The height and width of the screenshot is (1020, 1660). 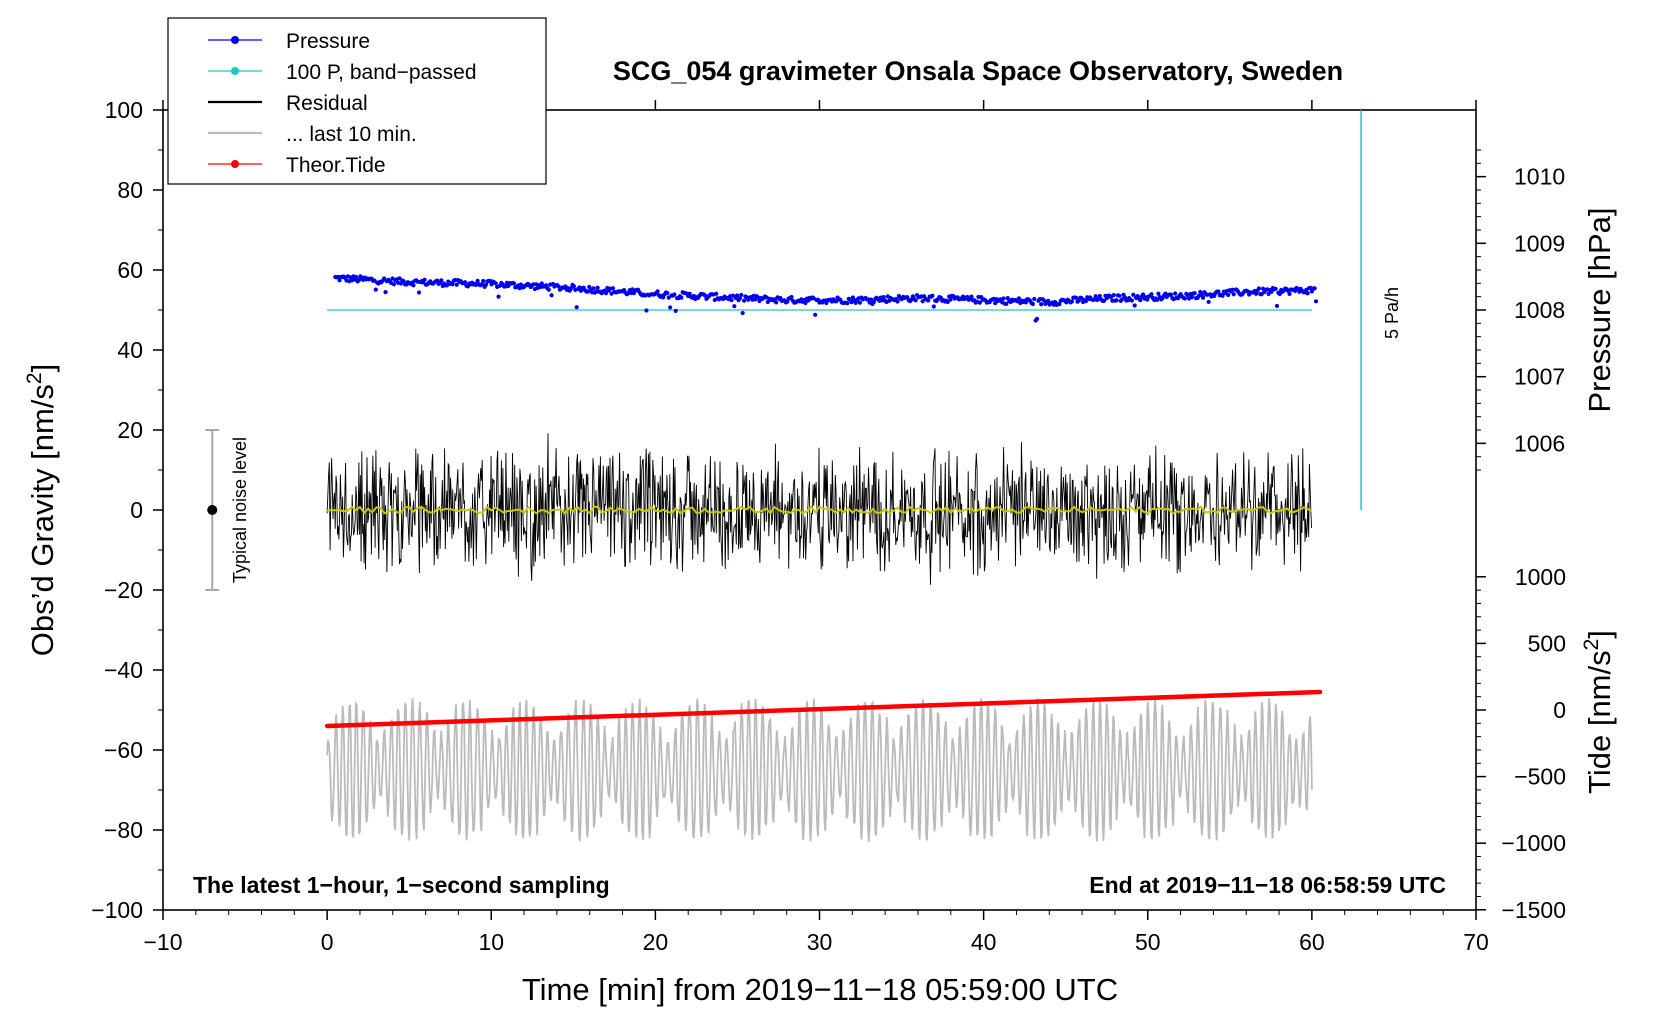 I want to click on series-residual-line, so click(x=819, y=509).